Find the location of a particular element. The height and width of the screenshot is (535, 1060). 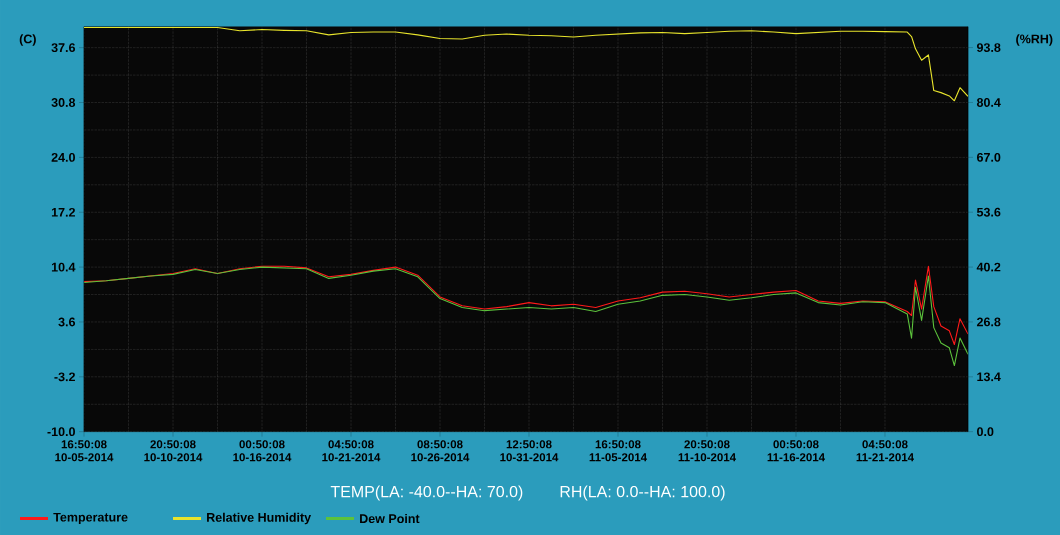

y-axis-title: (C) is located at coordinates (27, 40).